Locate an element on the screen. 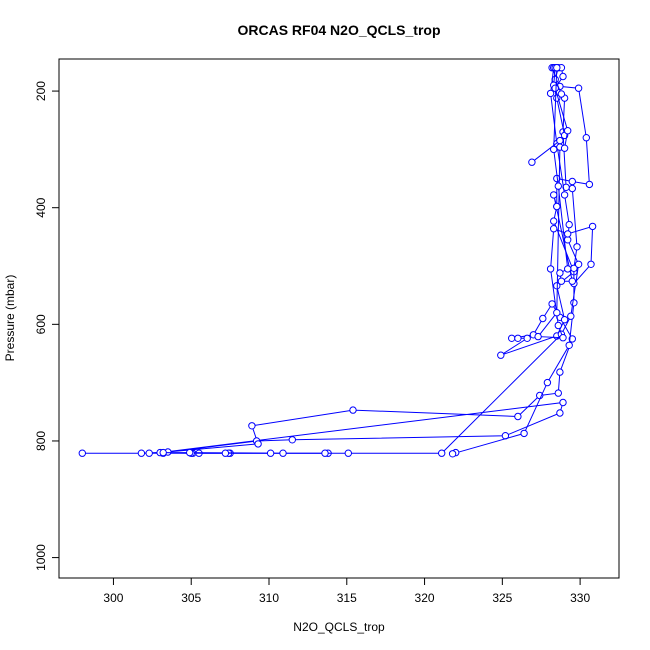 The image size is (650, 650). series-line is located at coordinates (565, 203).